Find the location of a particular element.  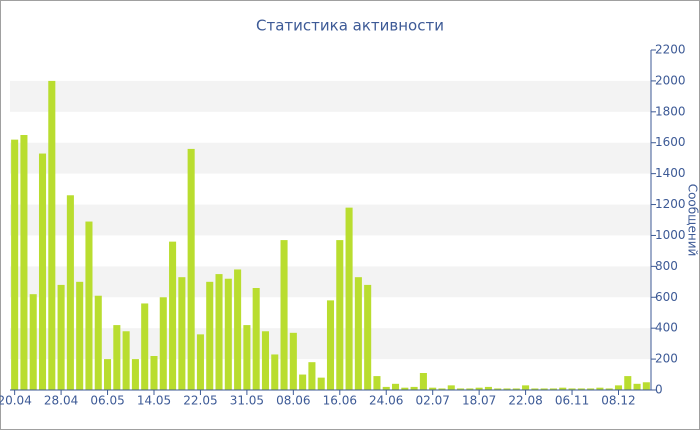

y-tick-label: 1400 is located at coordinates (670, 173).